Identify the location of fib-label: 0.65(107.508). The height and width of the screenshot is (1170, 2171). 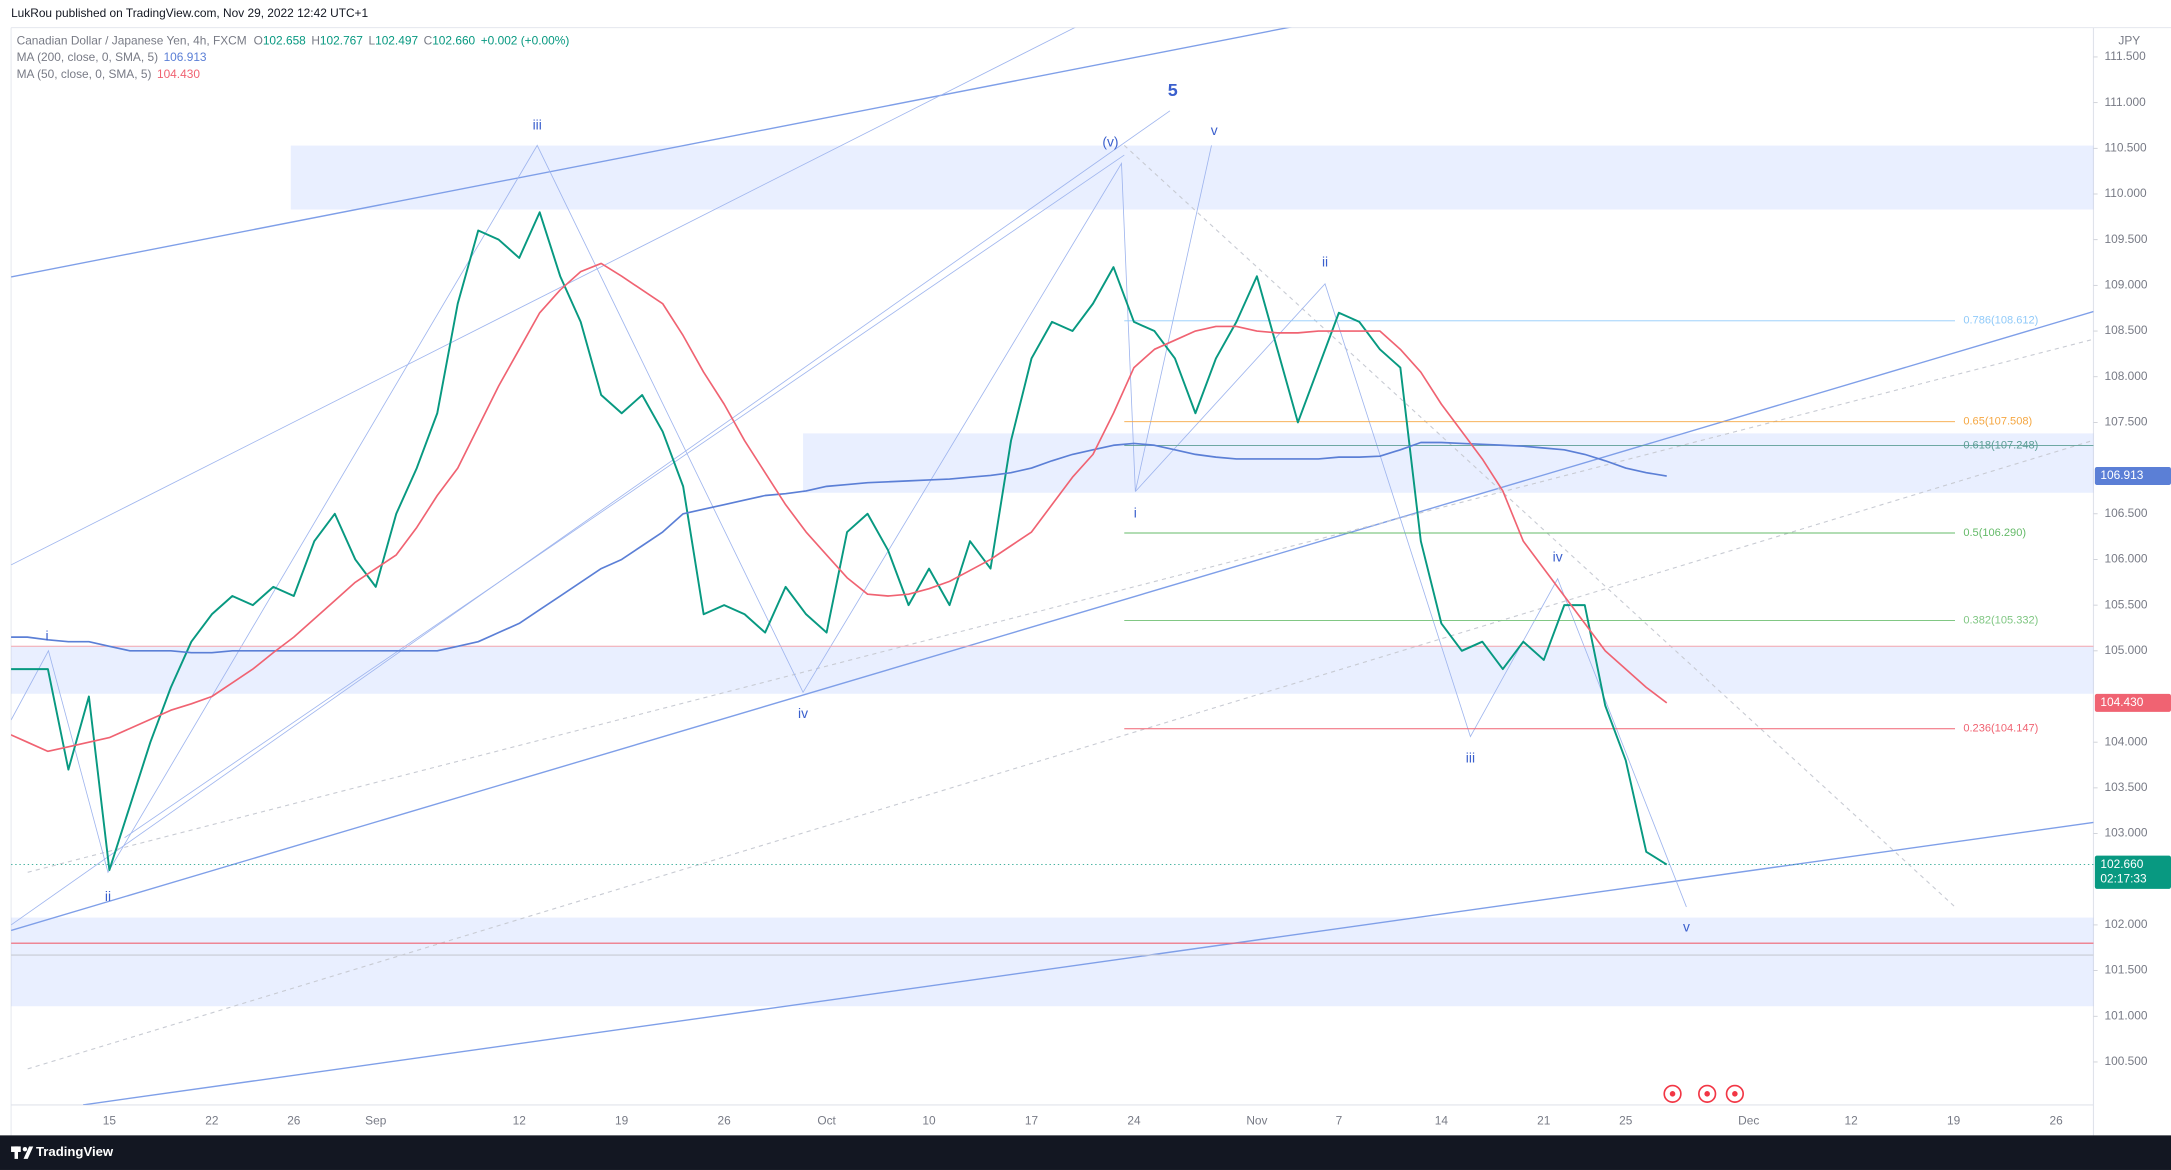
(1997, 422).